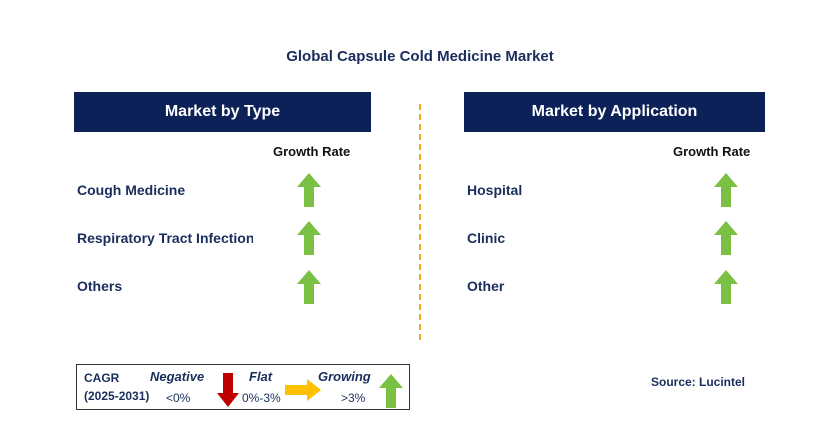 This screenshot has width=829, height=445. I want to click on legend-growing-label: Growing, so click(344, 376).